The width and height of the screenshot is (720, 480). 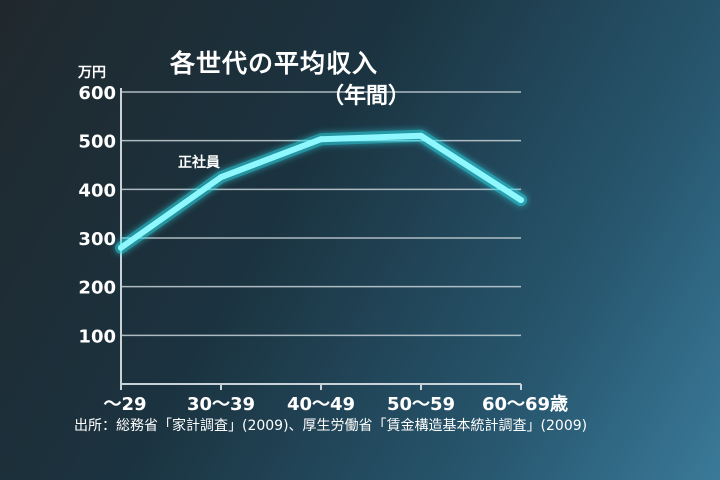 I want to click on y-tick-label-300: 300, so click(x=97, y=239).